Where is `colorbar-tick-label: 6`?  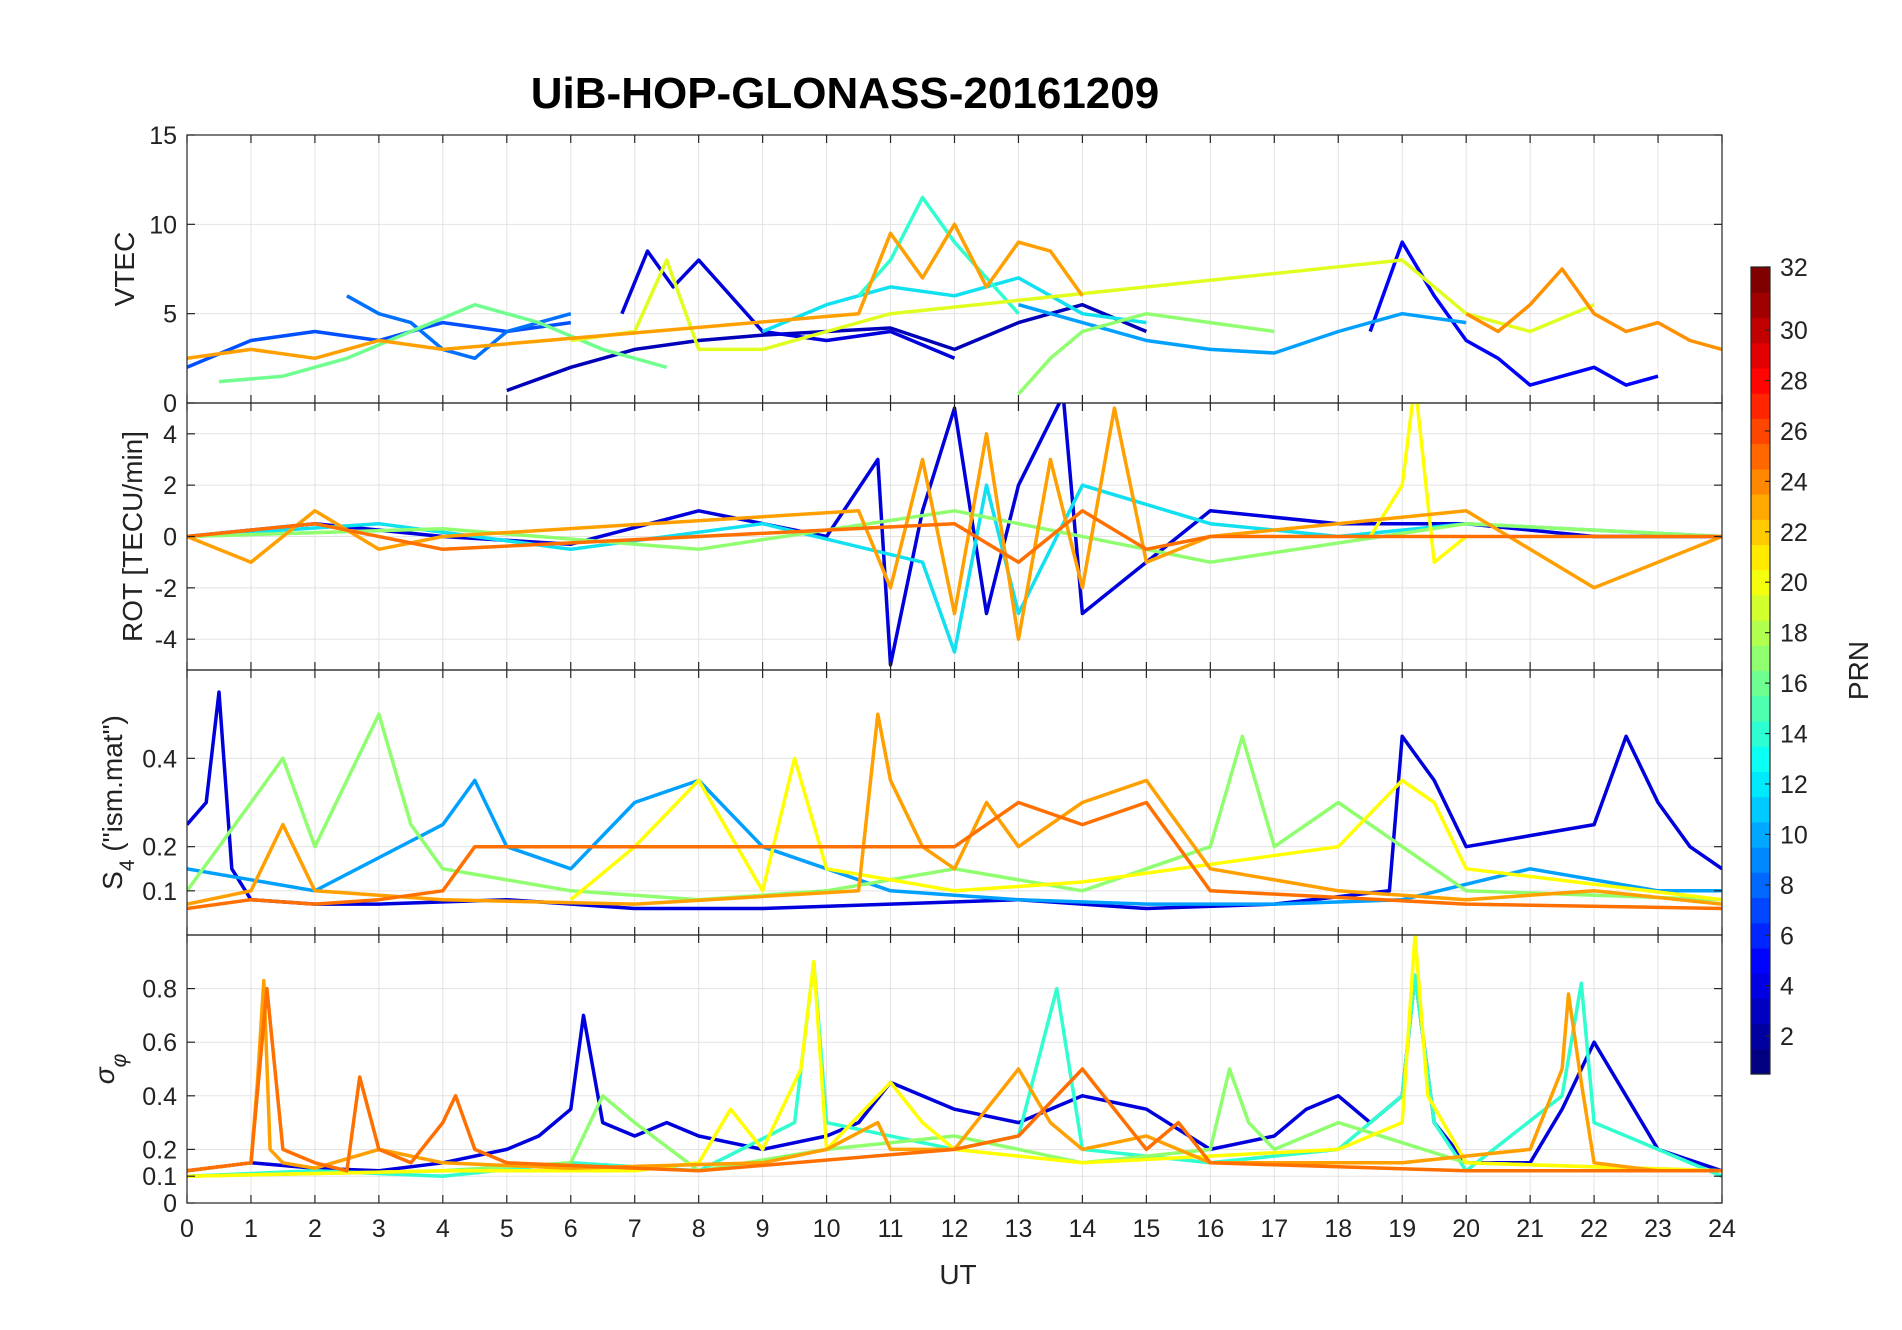 colorbar-tick-label: 6 is located at coordinates (1787, 936).